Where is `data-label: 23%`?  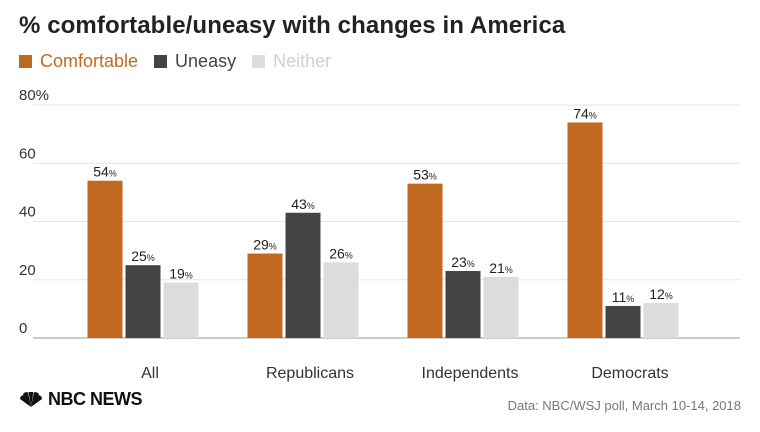 data-label: 23% is located at coordinates (463, 262).